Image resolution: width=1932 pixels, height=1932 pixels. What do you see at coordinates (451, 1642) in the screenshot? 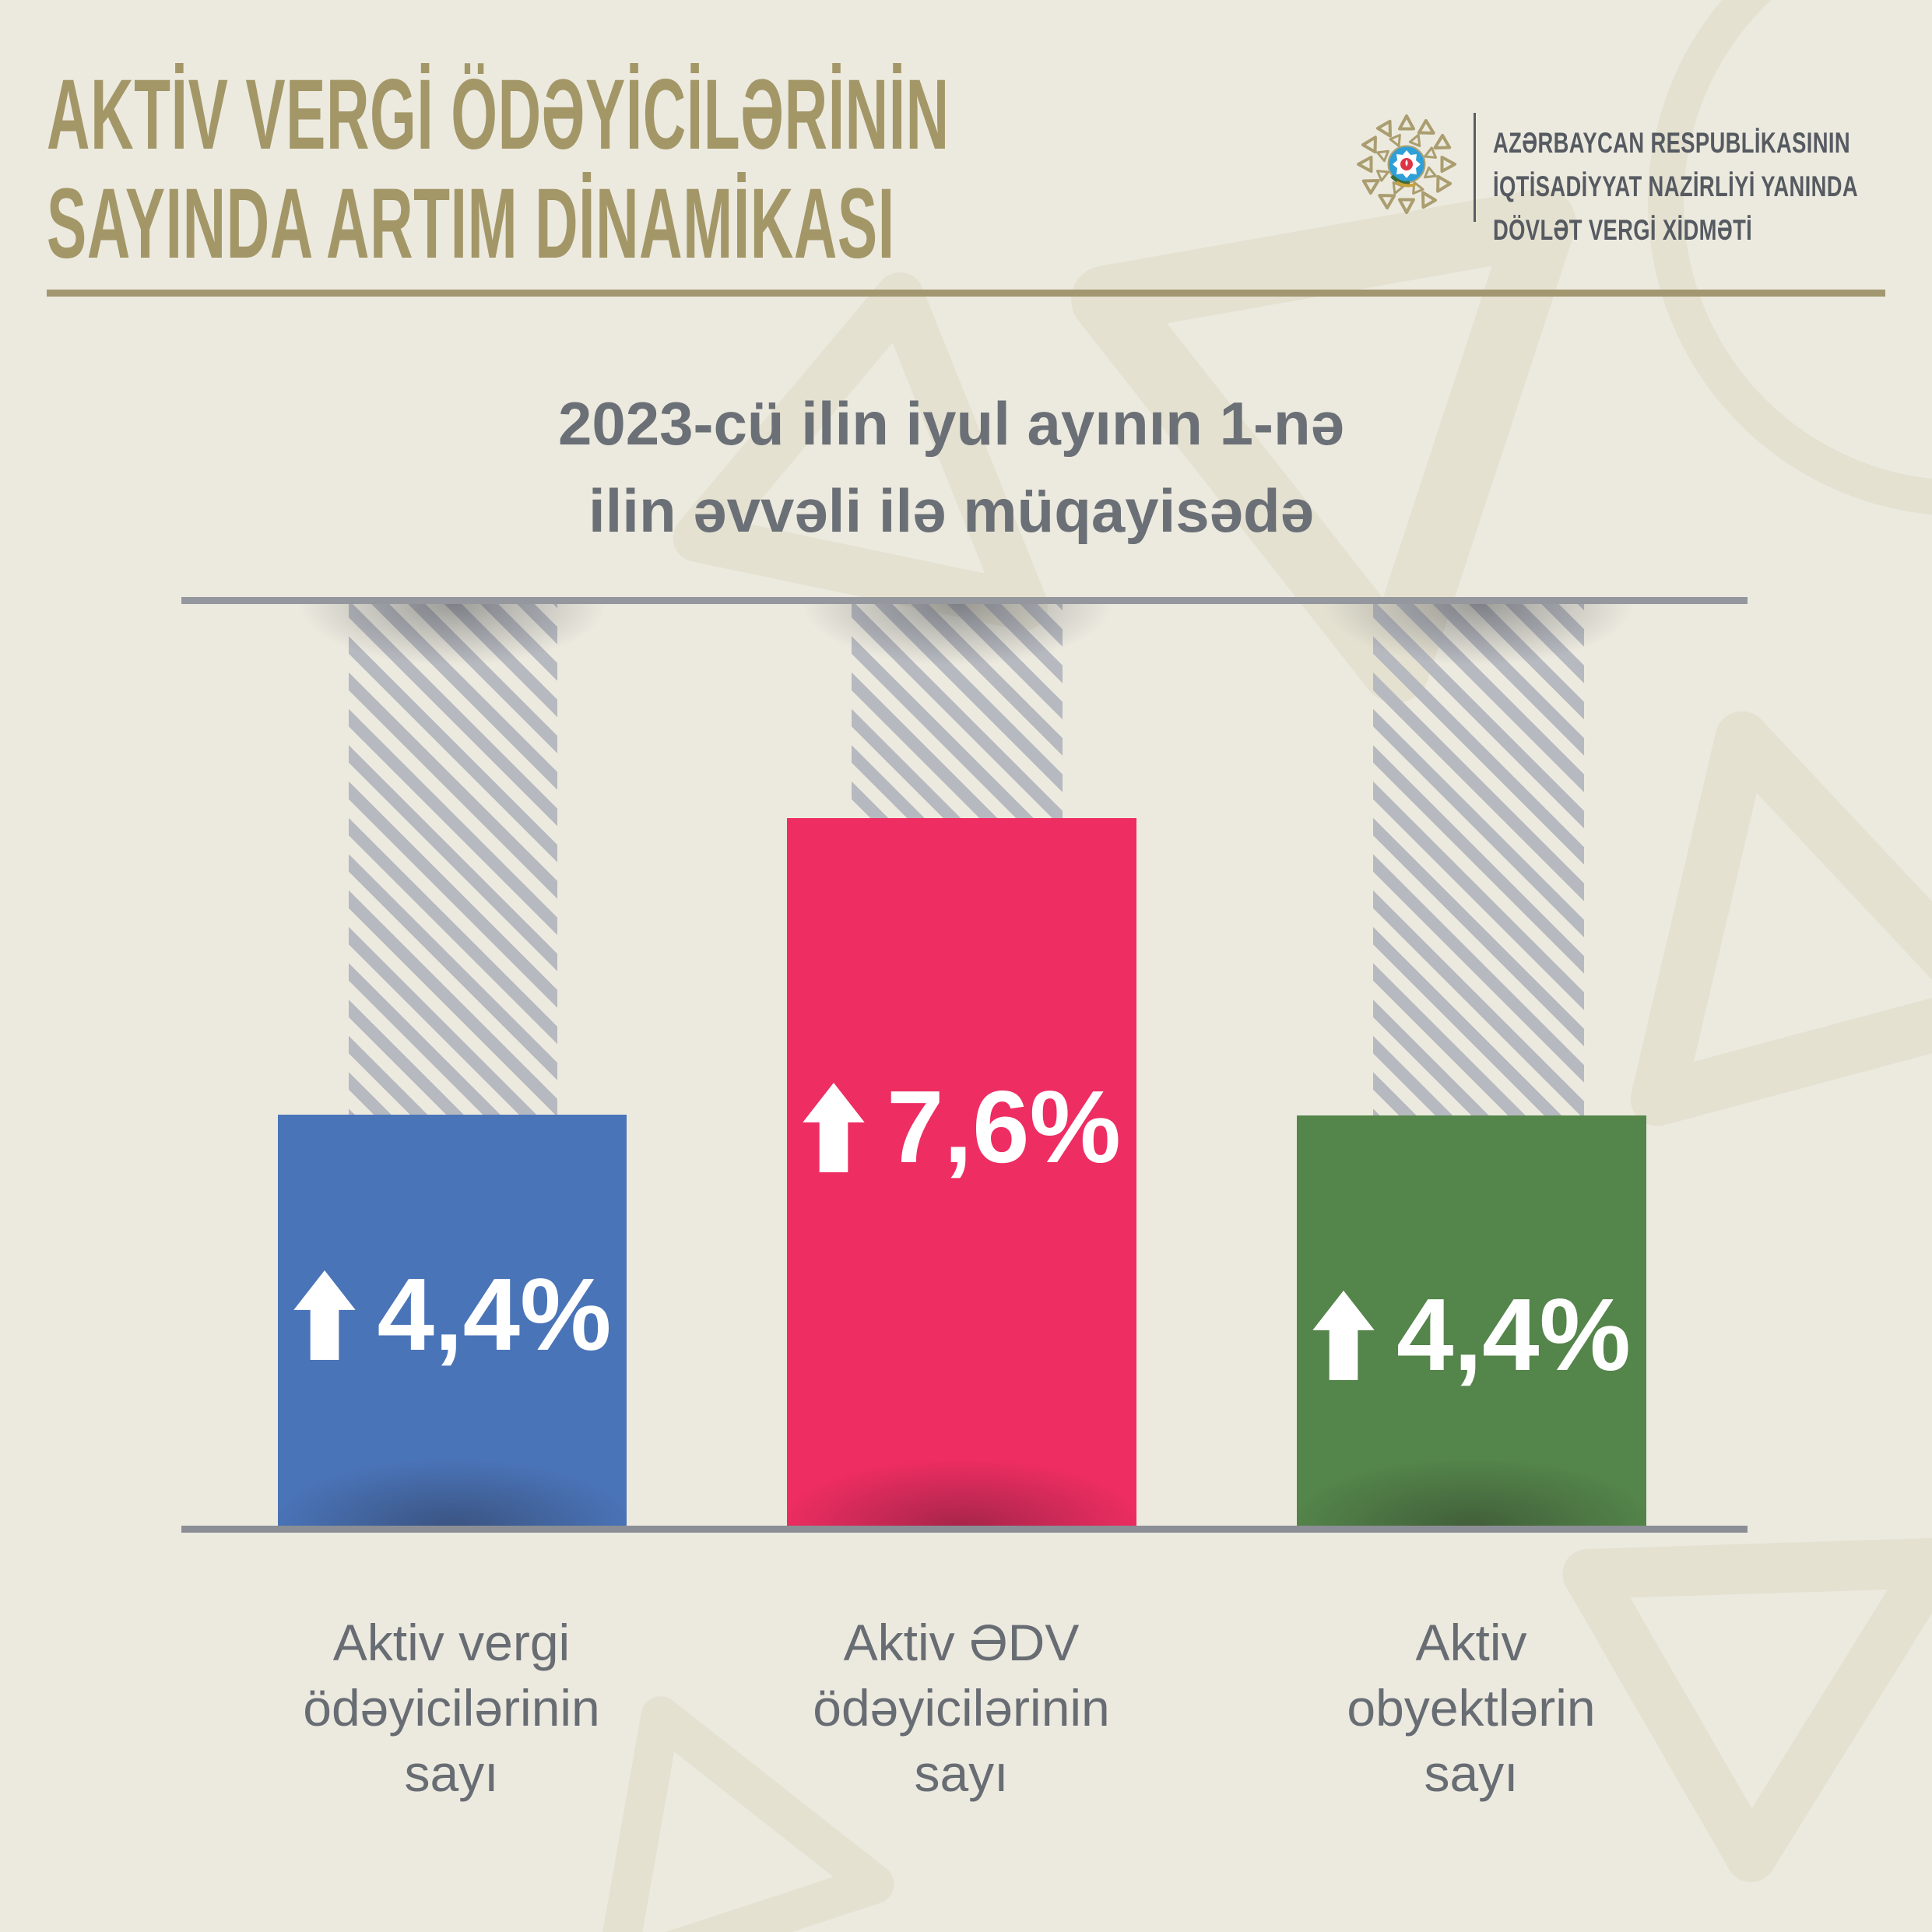
I see `category-label-line: Aktiv vergi` at bounding box center [451, 1642].